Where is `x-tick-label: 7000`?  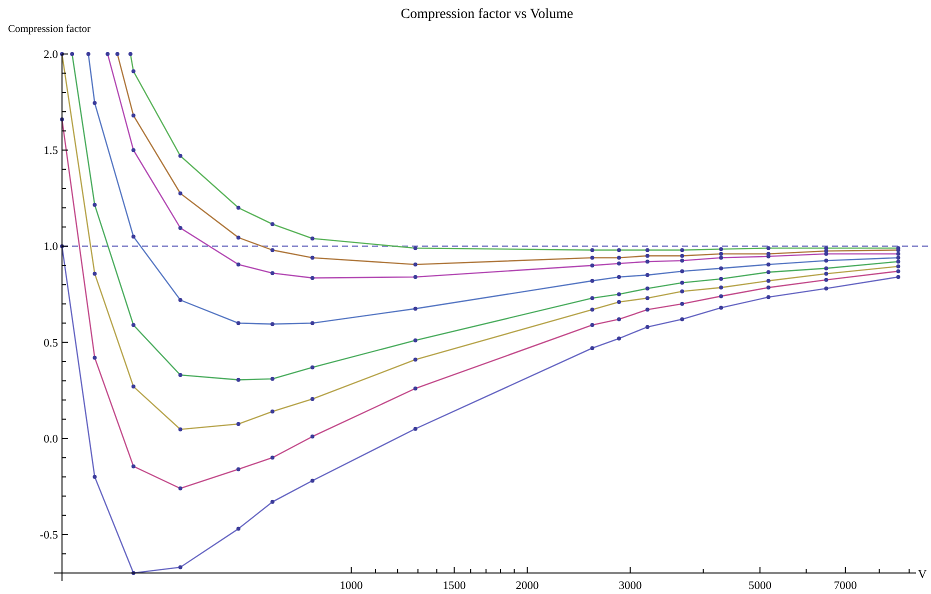
x-tick-label: 7000 is located at coordinates (846, 586).